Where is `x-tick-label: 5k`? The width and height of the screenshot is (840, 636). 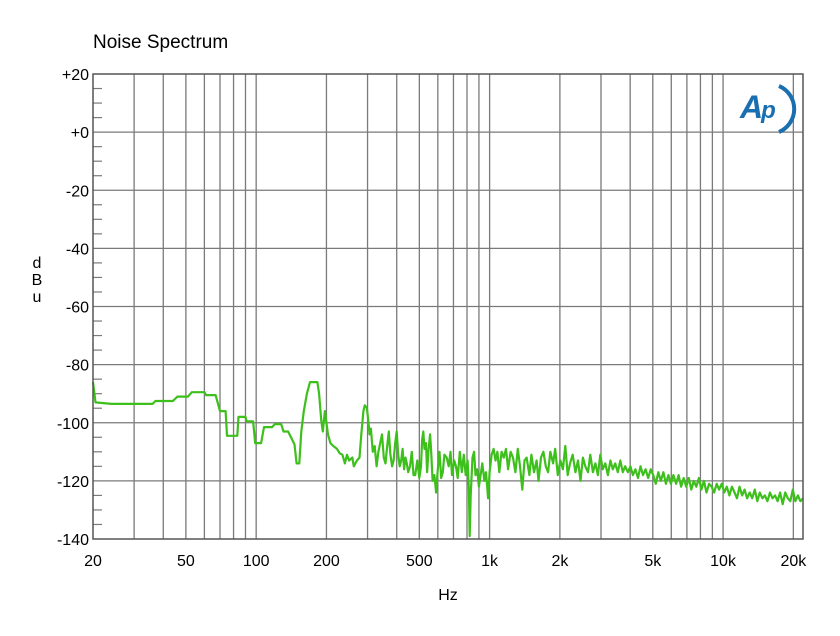 x-tick-label: 5k is located at coordinates (653, 561).